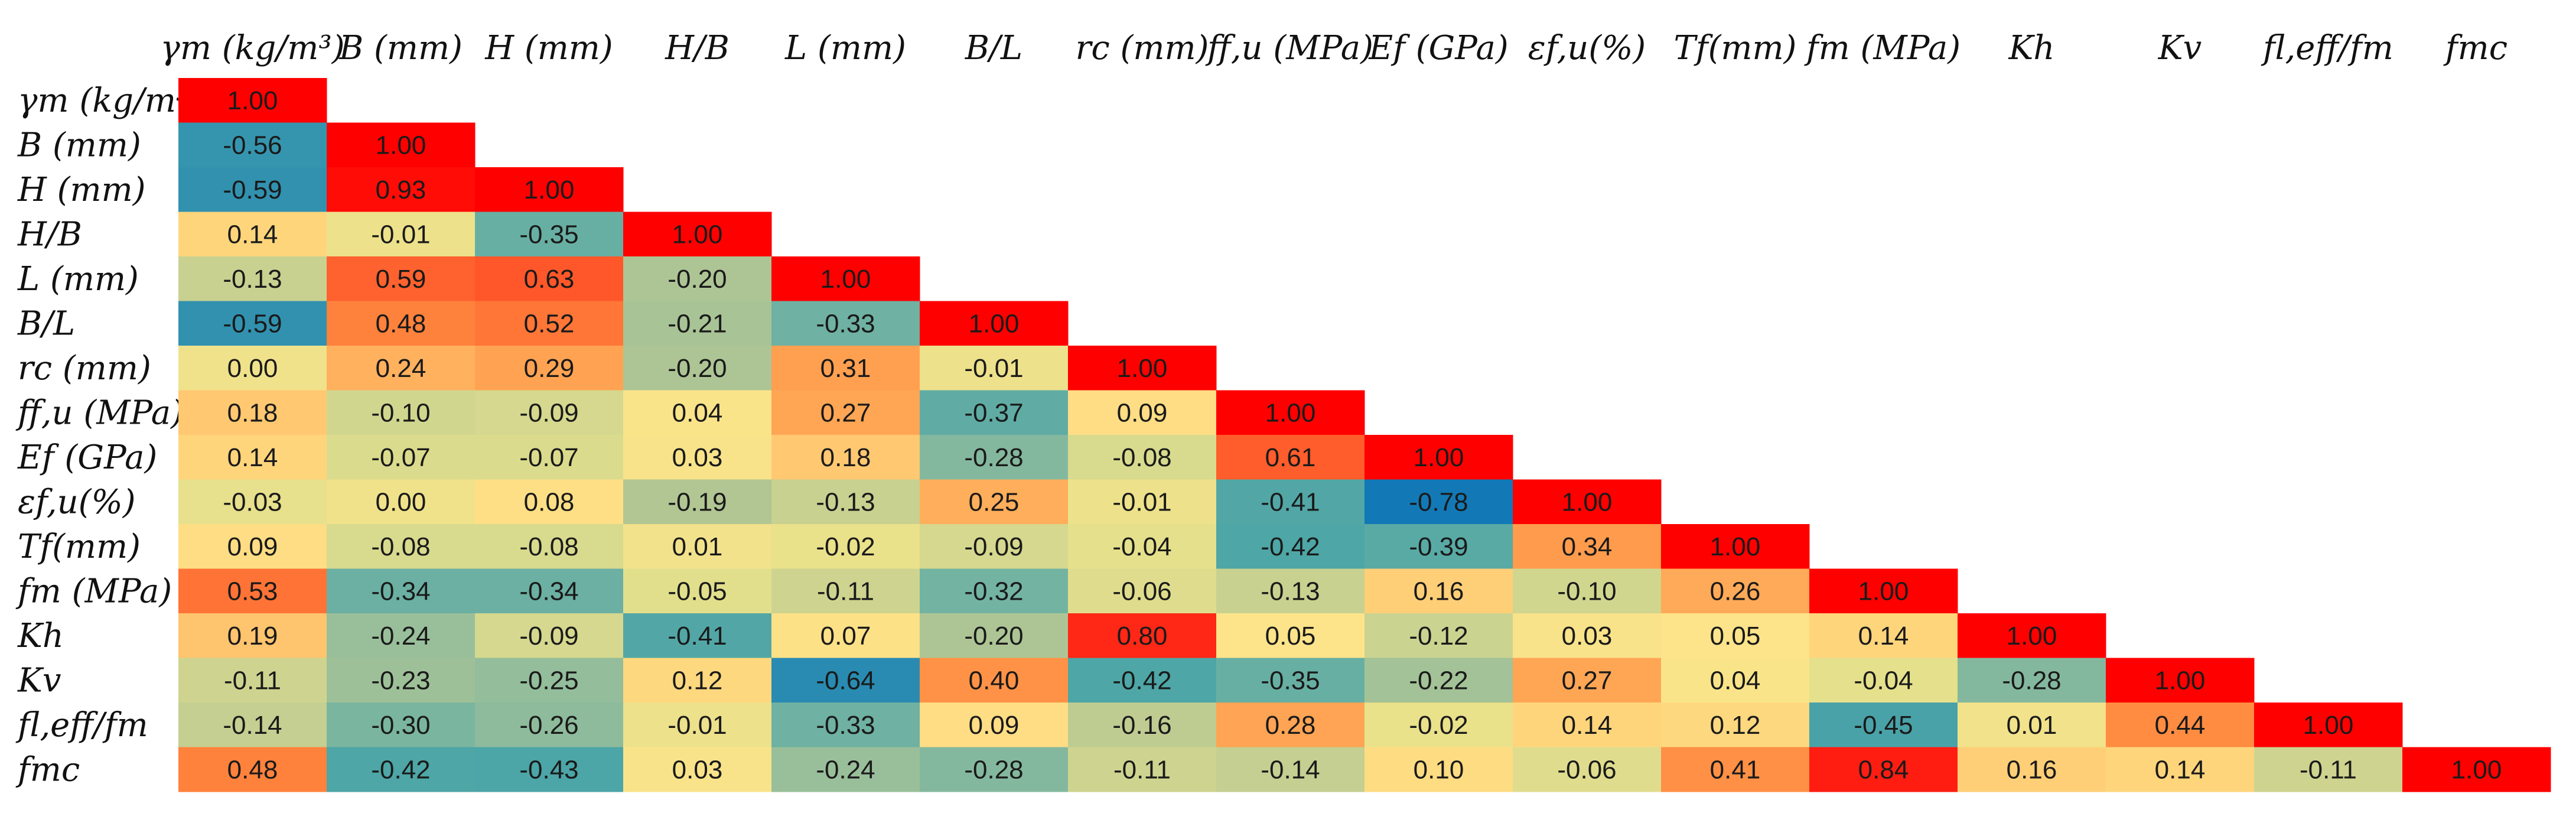 This screenshot has height=813, width=2576. I want to click on cell-value-label: -0.20, so click(697, 368).